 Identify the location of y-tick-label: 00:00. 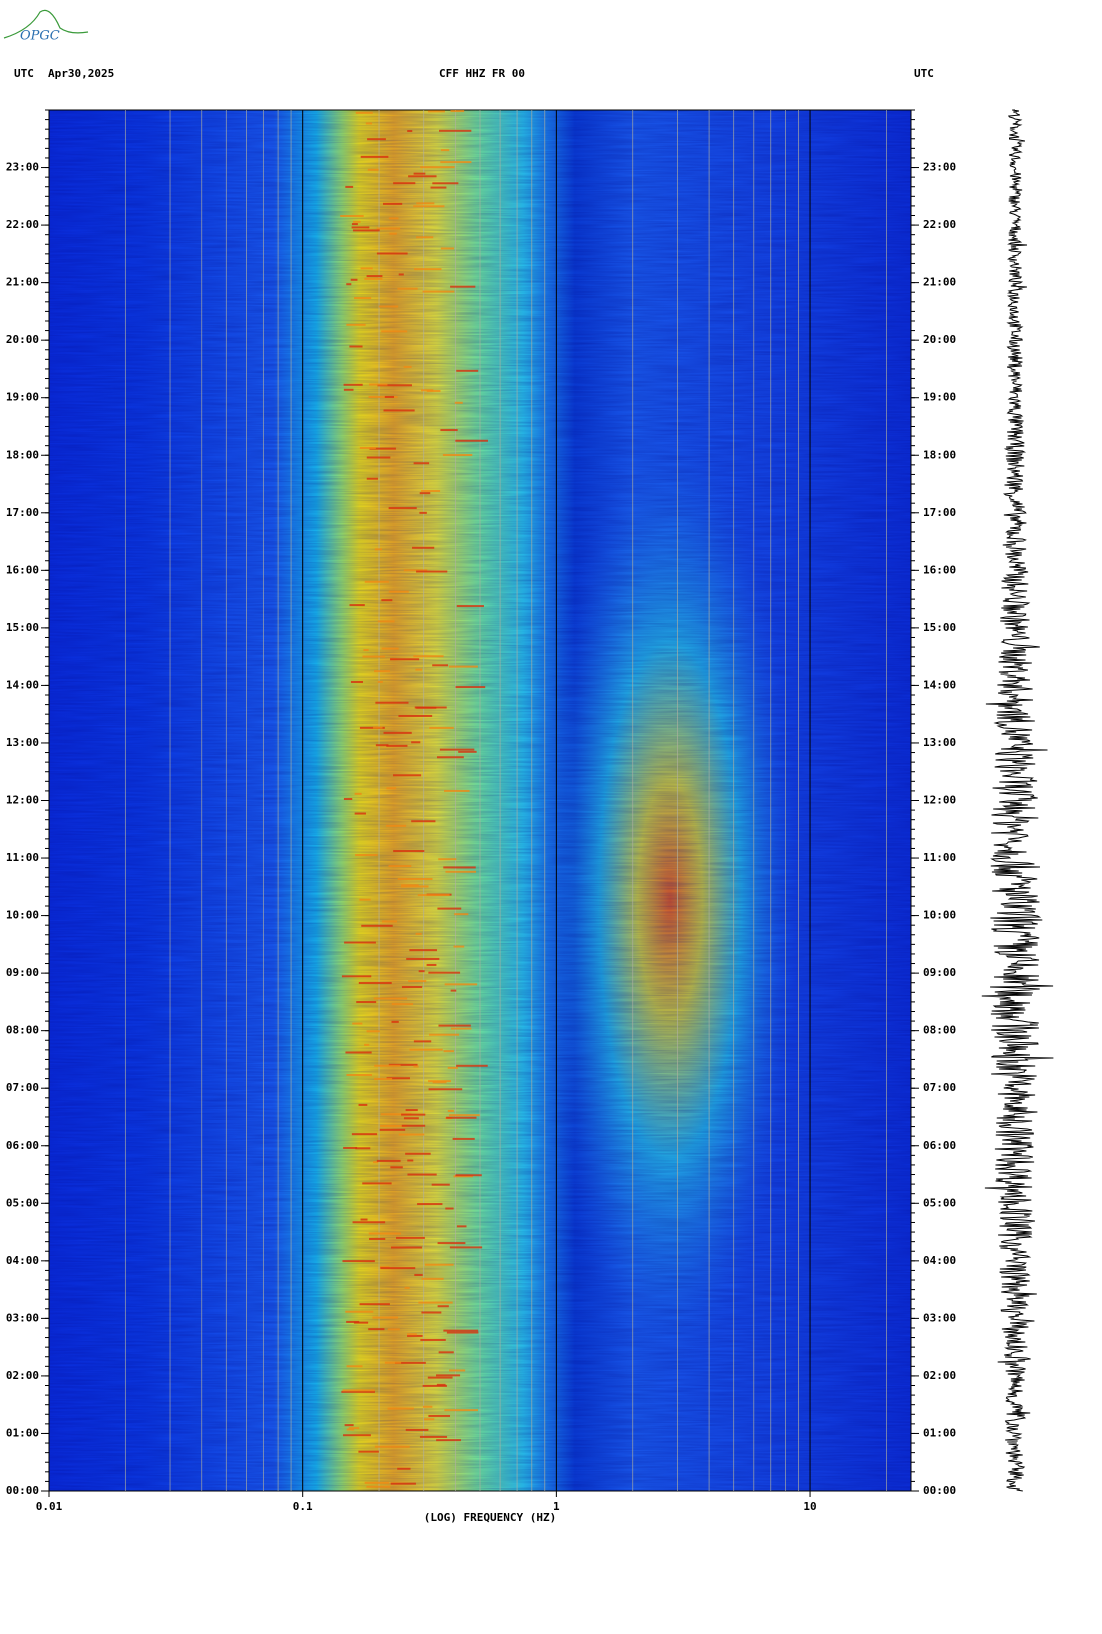
(939, 1490).